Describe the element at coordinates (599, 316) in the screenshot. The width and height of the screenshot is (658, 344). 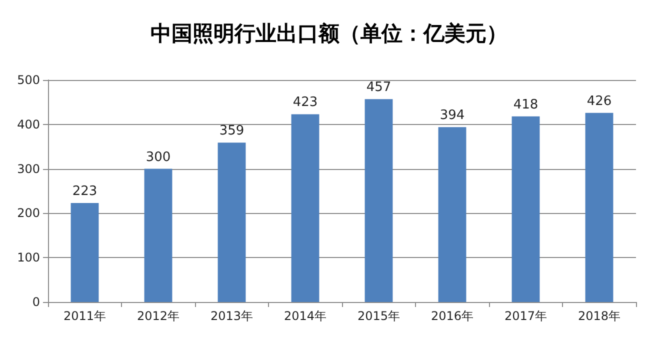
I see `x-tick-label: 2018年` at that location.